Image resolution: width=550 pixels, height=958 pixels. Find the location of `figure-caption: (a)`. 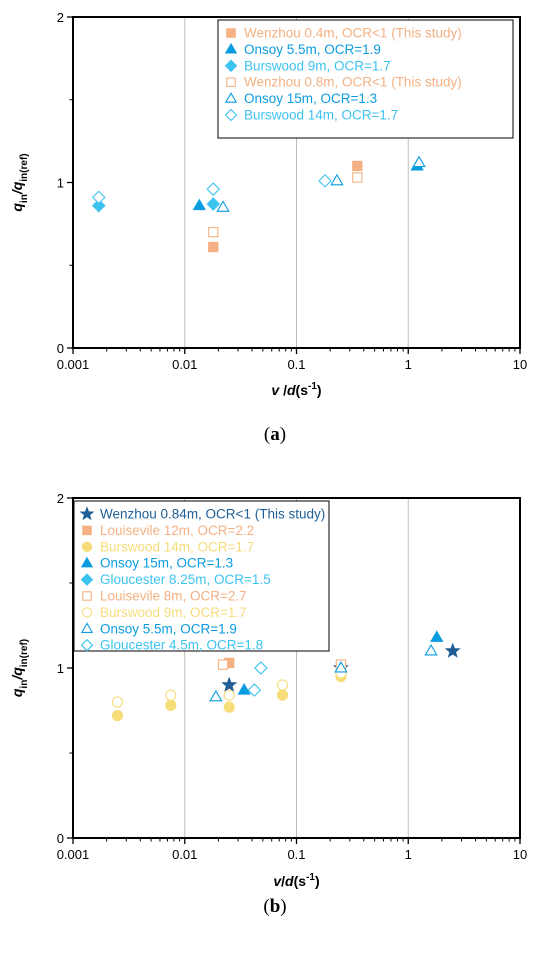

figure-caption: (a) is located at coordinates (275, 434).